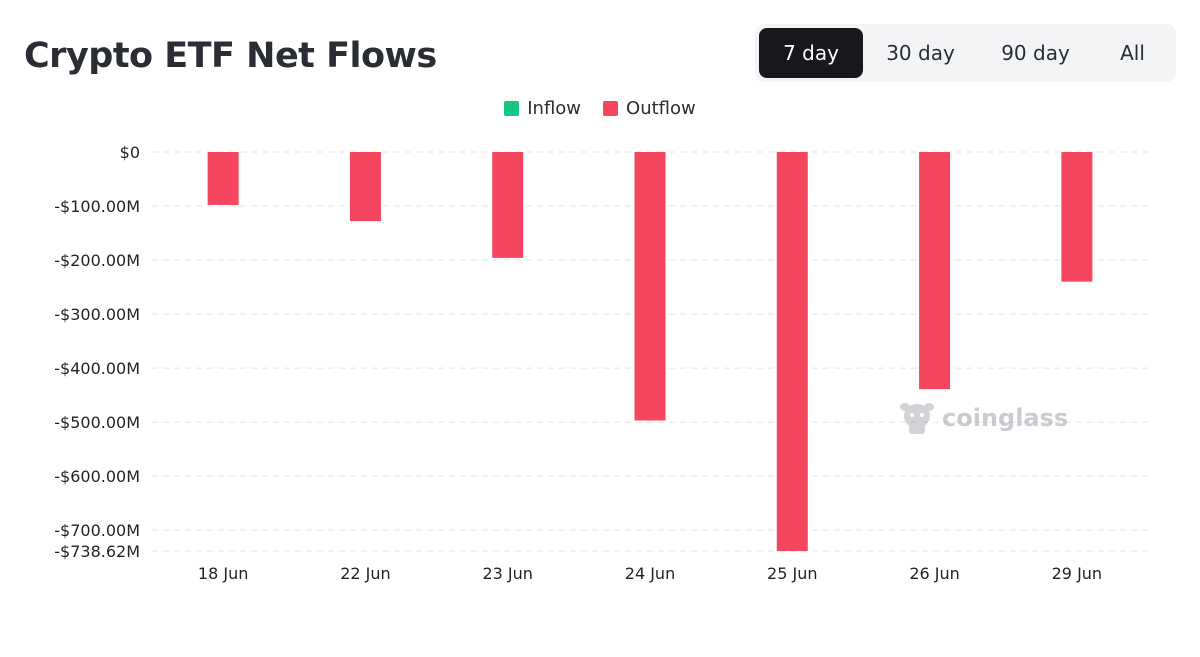  What do you see at coordinates (508, 205) in the screenshot?
I see `bar-23-jun` at bounding box center [508, 205].